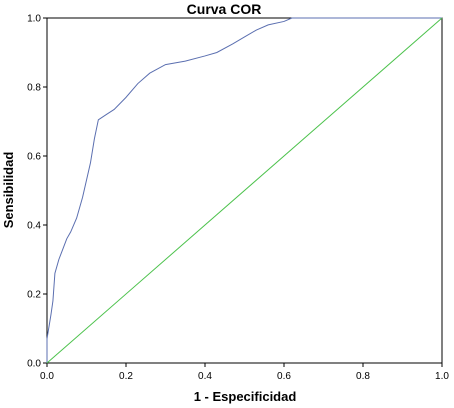 The width and height of the screenshot is (454, 408). I want to click on y-tick-label: 0.2, so click(34, 295).